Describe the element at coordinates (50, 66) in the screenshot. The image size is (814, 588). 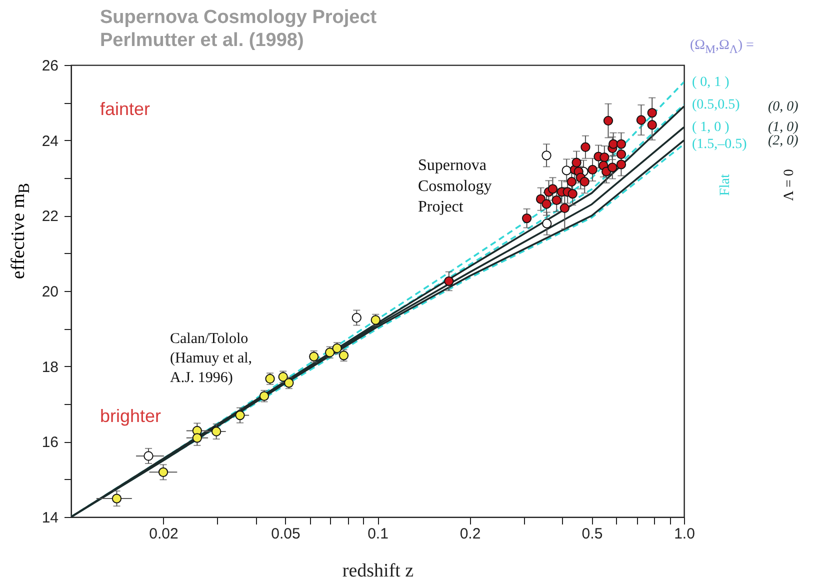
I see `y-tick-label: 26` at that location.